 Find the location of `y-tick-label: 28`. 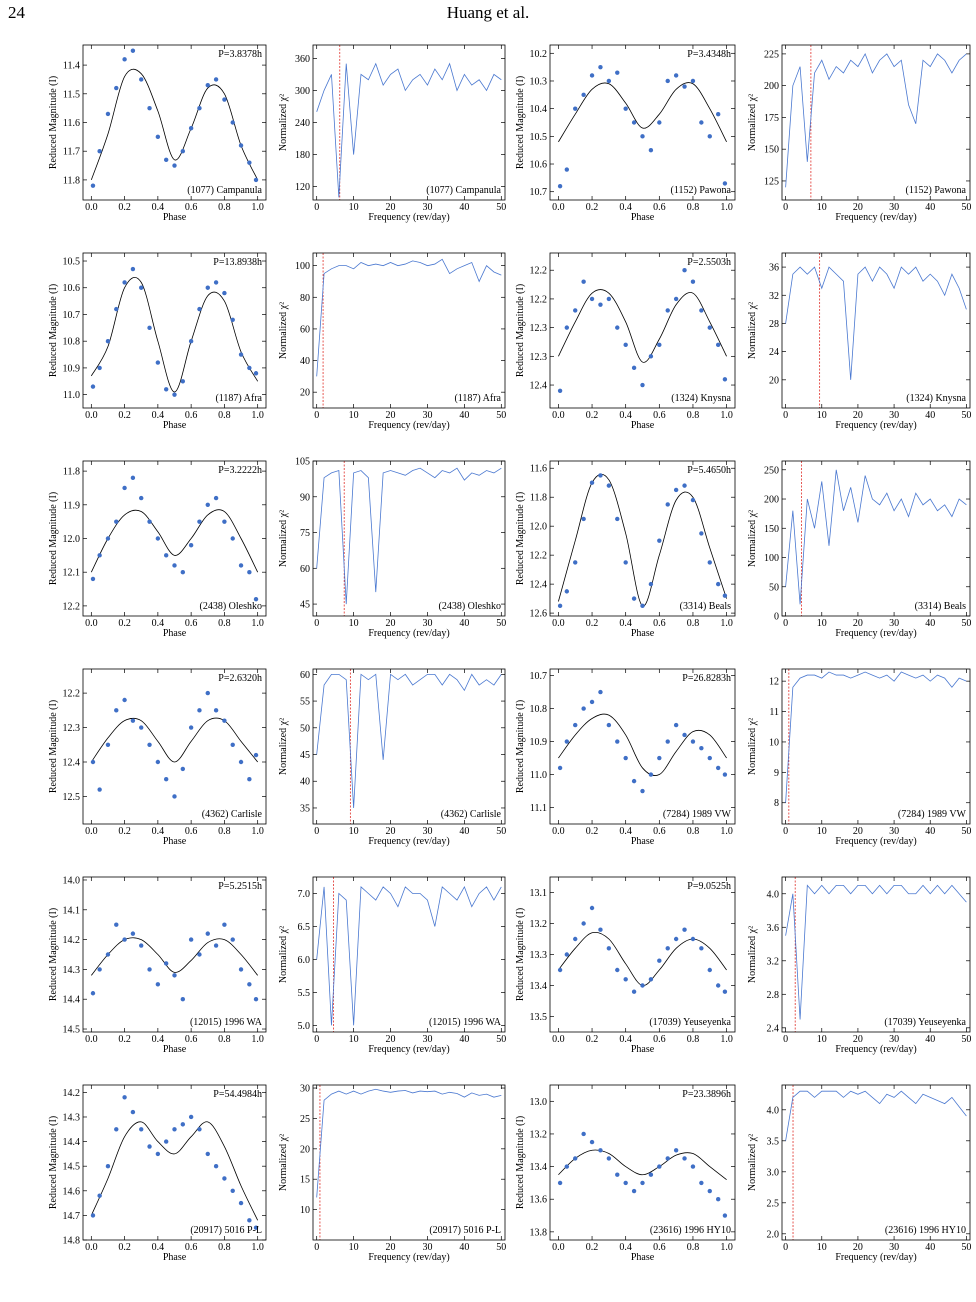

y-tick-label: 28 is located at coordinates (774, 324).